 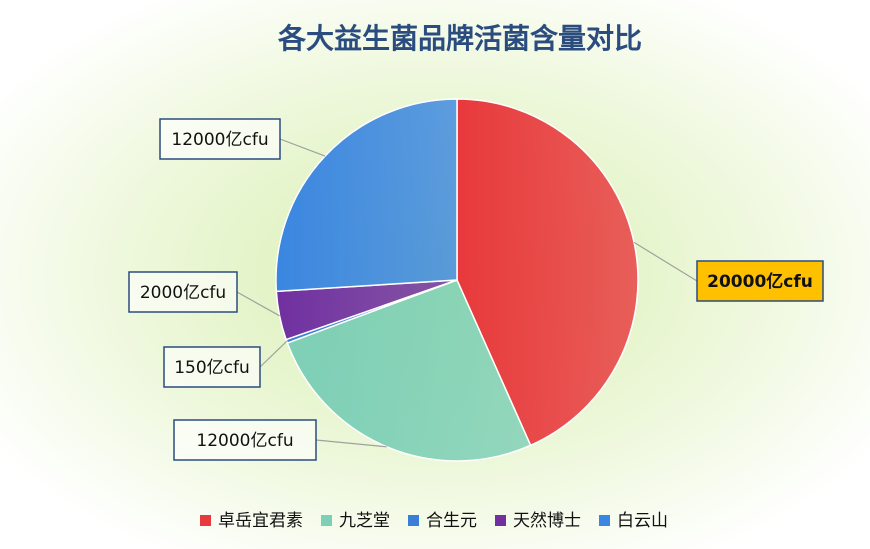 I want to click on data-label: 150亿cfu, so click(x=212, y=368).